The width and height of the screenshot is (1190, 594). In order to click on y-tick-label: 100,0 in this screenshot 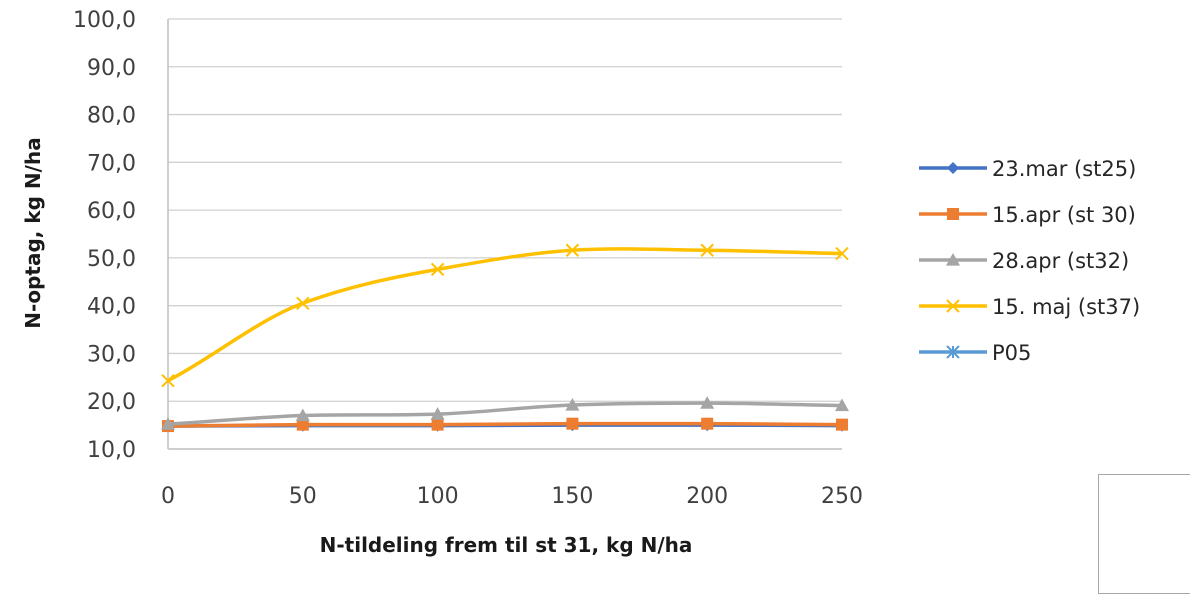, I will do `click(104, 20)`.